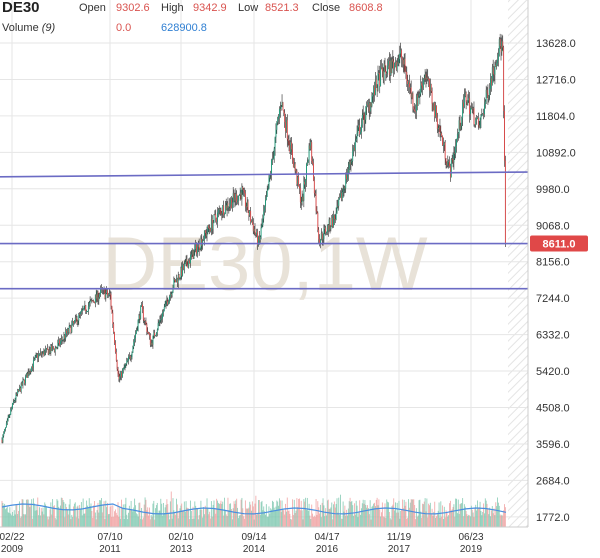 The height and width of the screenshot is (558, 600). Describe the element at coordinates (553, 299) in the screenshot. I see `y-tick-label: 7244.0` at that location.